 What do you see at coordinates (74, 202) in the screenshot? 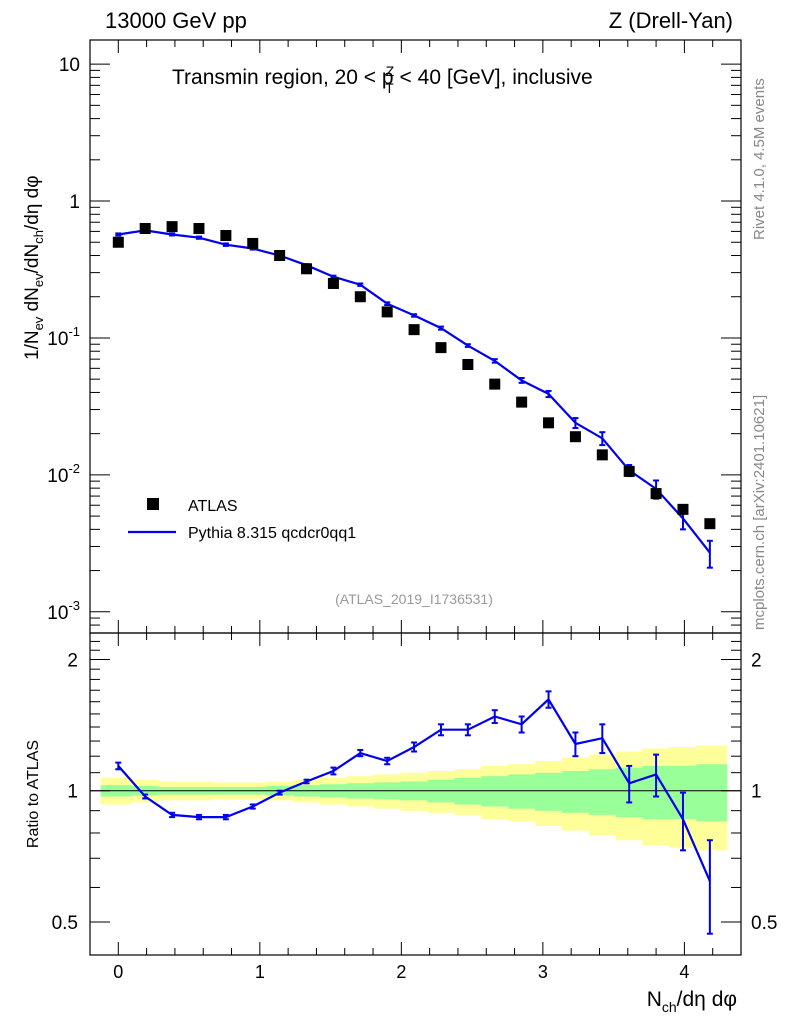
I see `main-y-tick-label: 1` at bounding box center [74, 202].